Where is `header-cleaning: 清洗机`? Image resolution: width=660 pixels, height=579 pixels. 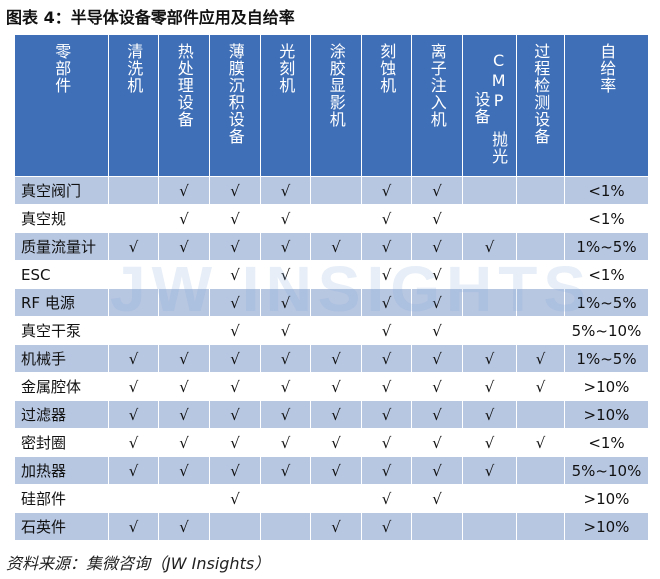 header-cleaning: 清洗机 is located at coordinates (133, 105).